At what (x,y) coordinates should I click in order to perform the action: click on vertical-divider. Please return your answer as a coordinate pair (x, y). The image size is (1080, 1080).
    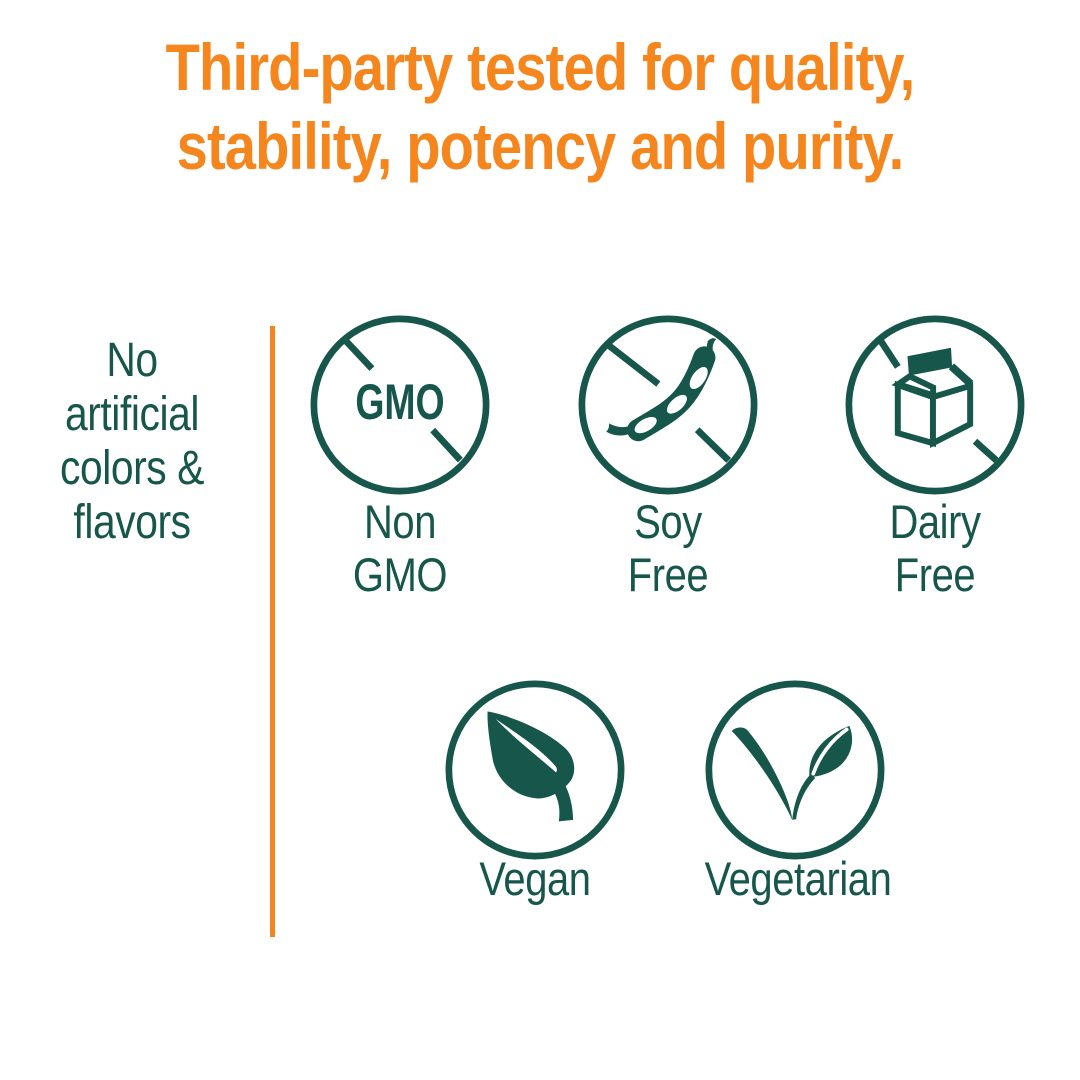
    Looking at the image, I should click on (272, 631).